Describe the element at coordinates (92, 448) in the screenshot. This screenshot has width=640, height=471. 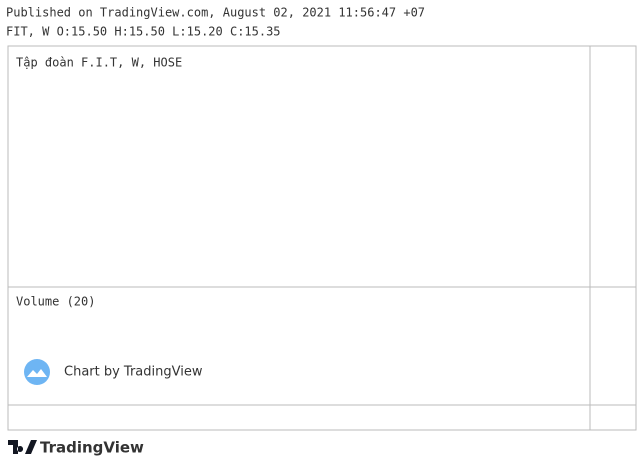
I see `logo-text: TradingView` at that location.